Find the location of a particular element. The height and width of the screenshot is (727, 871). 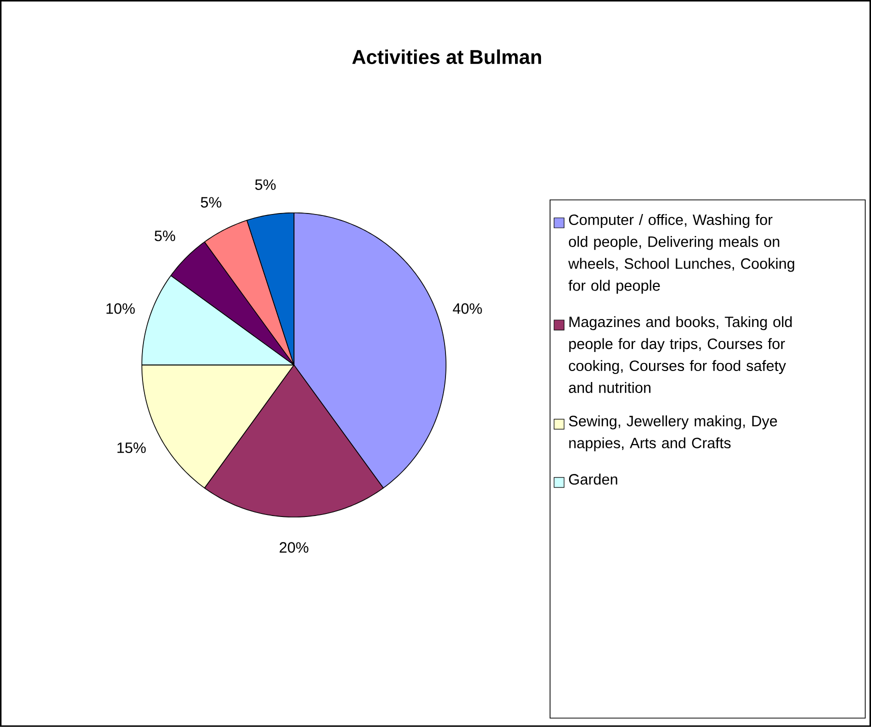

data-label: 40% is located at coordinates (467, 308).